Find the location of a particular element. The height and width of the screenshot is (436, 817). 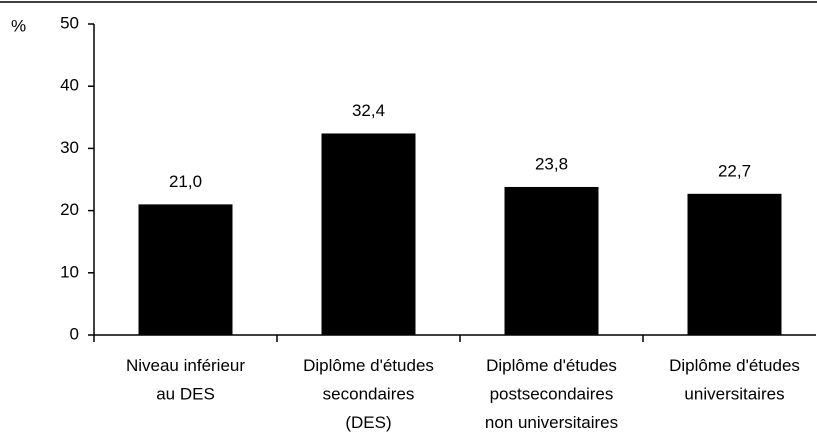

x-tick-label: Niveau inférieur au DES is located at coordinates (185, 380).